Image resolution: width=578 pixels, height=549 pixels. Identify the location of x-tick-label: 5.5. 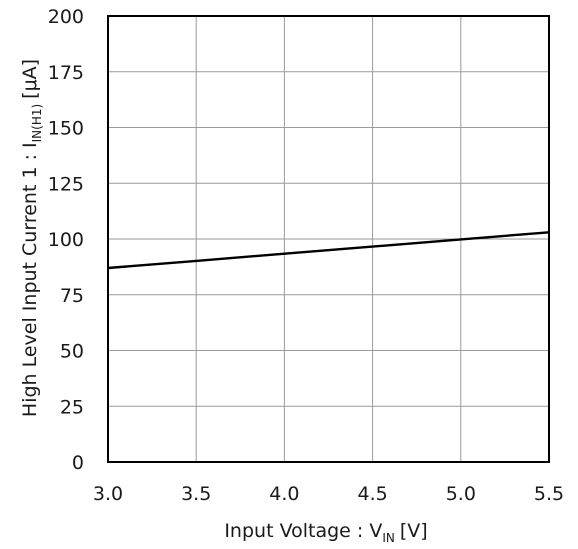
(549, 494).